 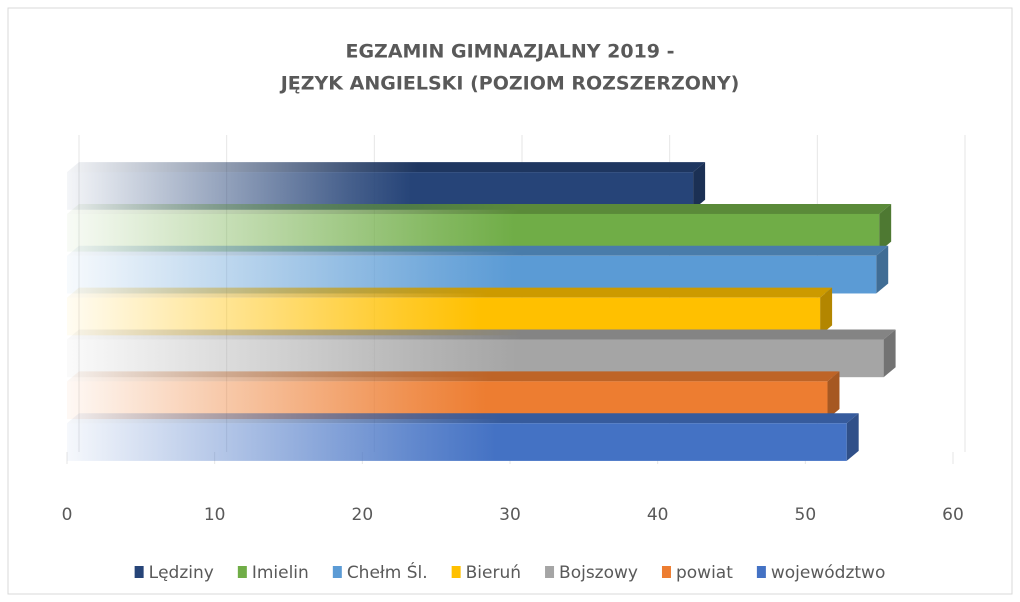 I want to click on legend-label: Bojszowy, so click(x=598, y=573).